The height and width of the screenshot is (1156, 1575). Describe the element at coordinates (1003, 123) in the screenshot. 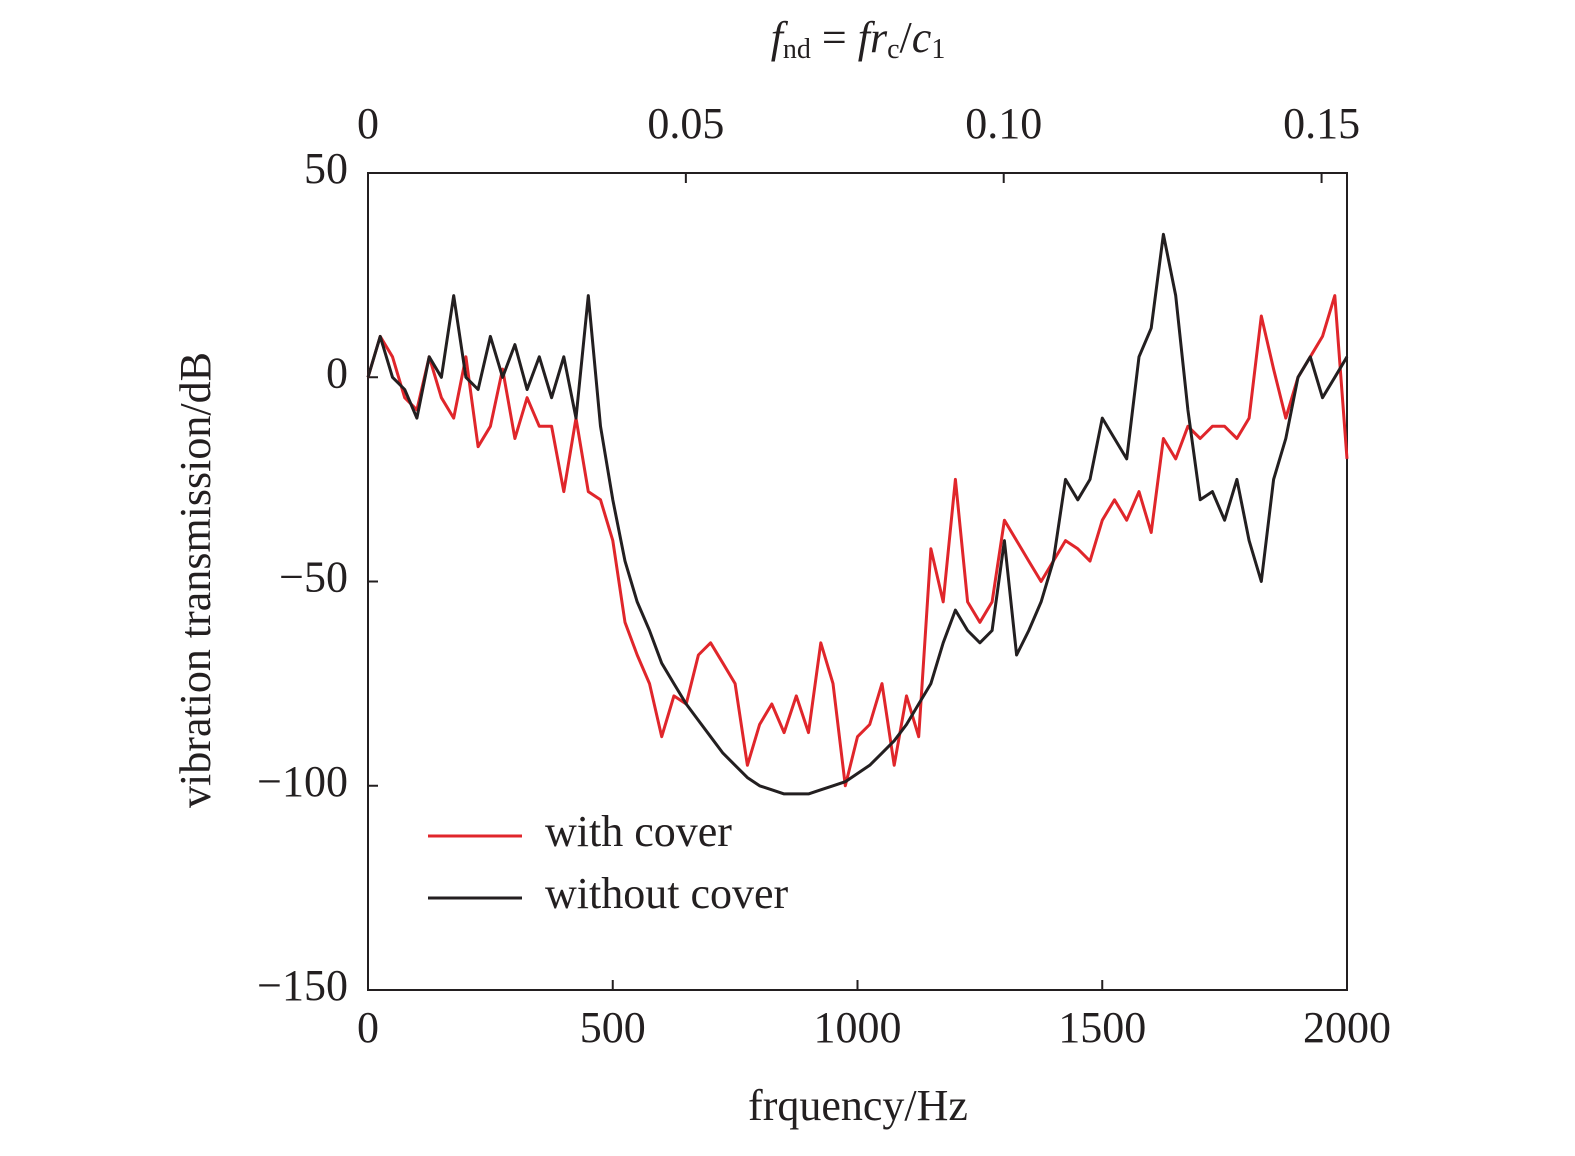

I see `x2-tick-label: 0.10` at that location.